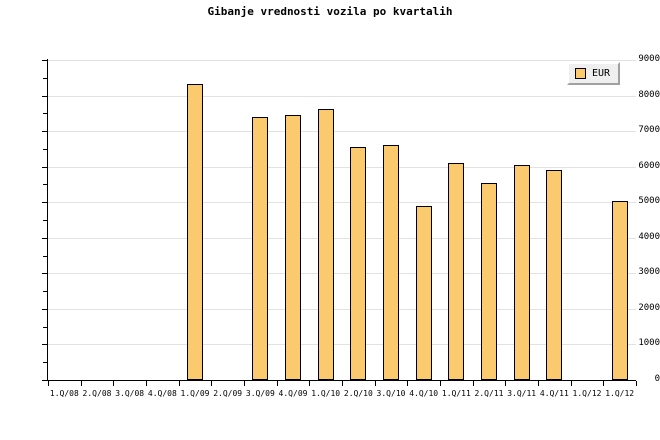 The width and height of the screenshot is (660, 440). I want to click on y-axis-label: 8000, so click(649, 95).